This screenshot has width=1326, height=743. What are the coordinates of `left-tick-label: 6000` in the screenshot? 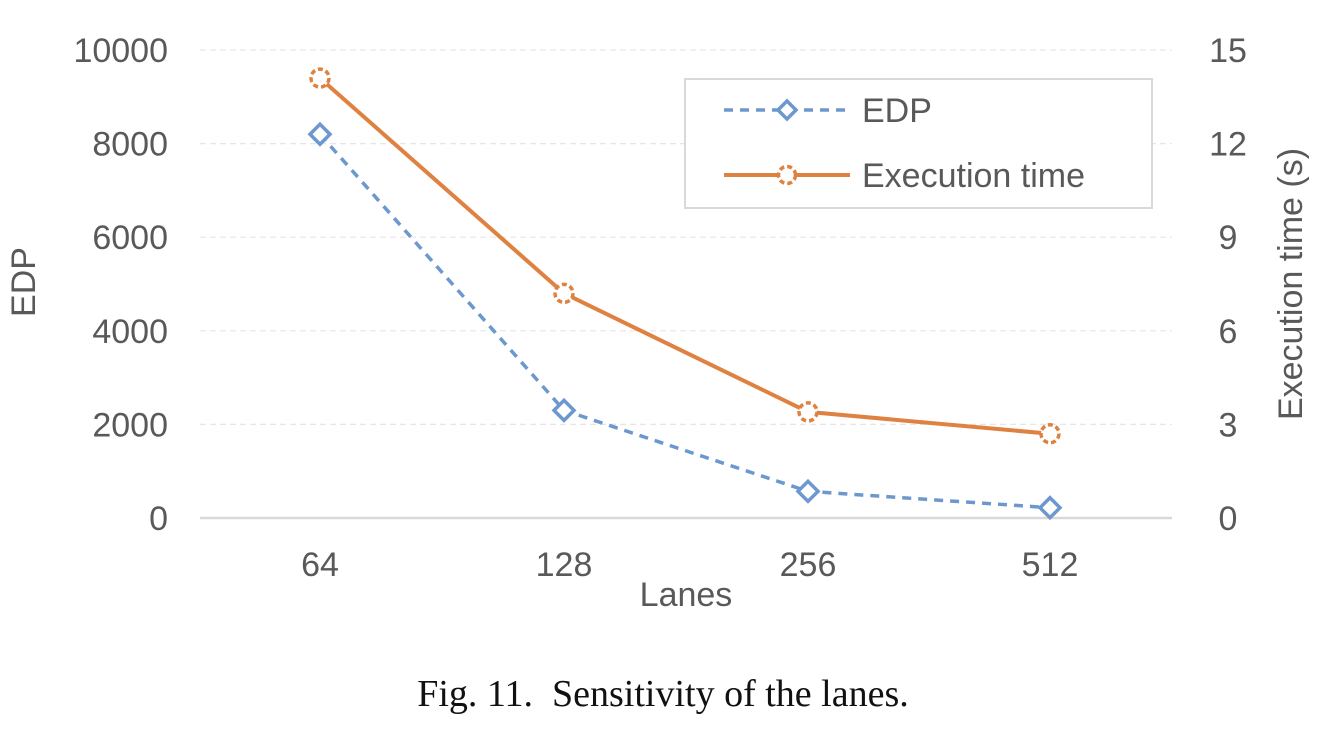 It's located at (130, 238).